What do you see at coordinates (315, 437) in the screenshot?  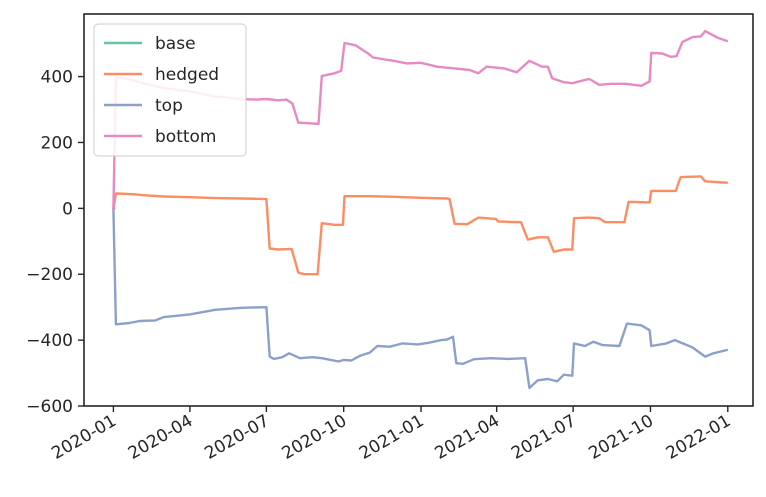 I see `x-tick-label: 2020-10` at bounding box center [315, 437].